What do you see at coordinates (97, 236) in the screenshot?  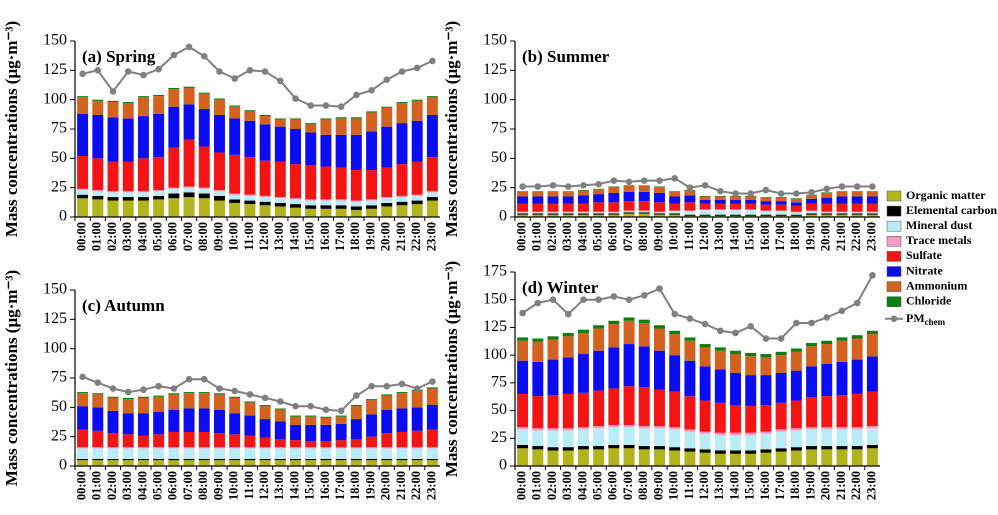 I see `x-tick-label: 01:00` at bounding box center [97, 236].